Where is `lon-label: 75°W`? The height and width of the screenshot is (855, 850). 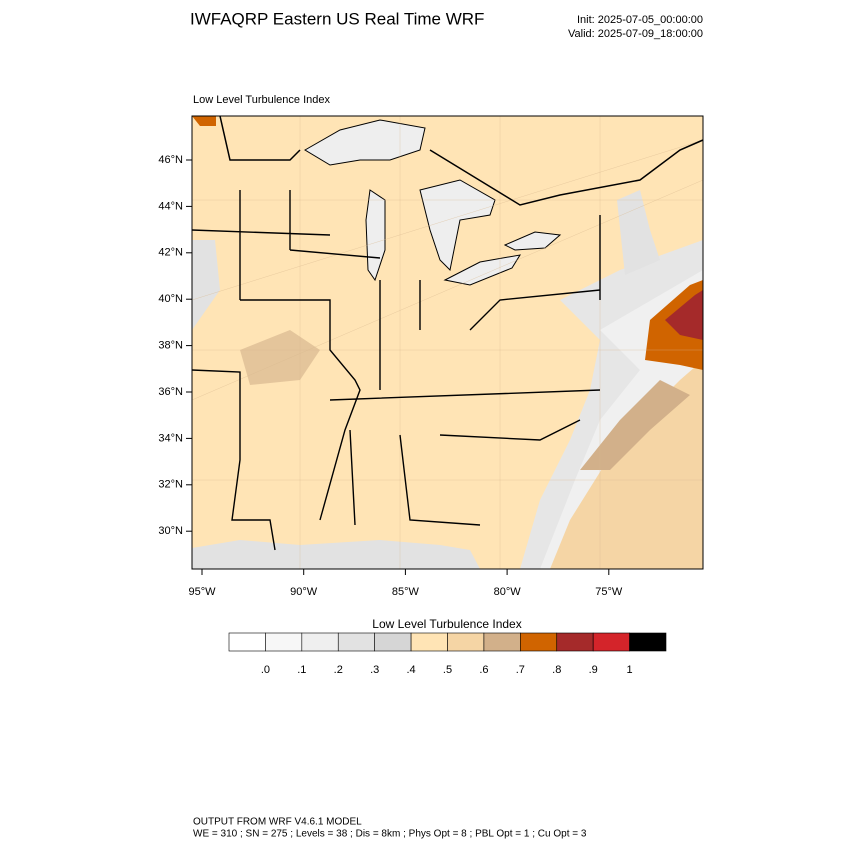 lon-label: 75°W is located at coordinates (609, 592).